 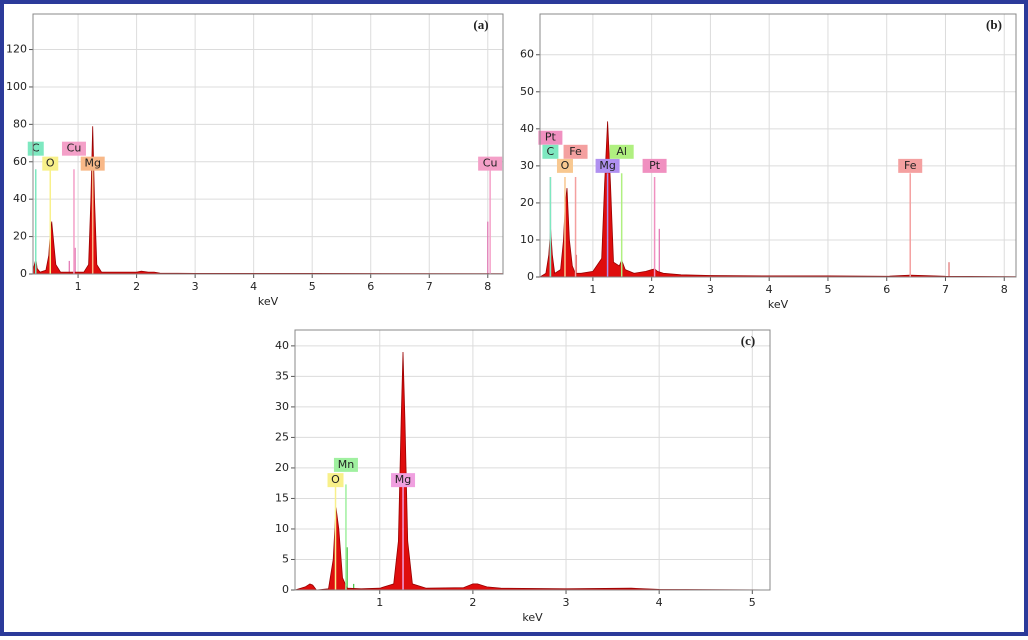 I want to click on peak-label: Al, so click(x=621, y=151).